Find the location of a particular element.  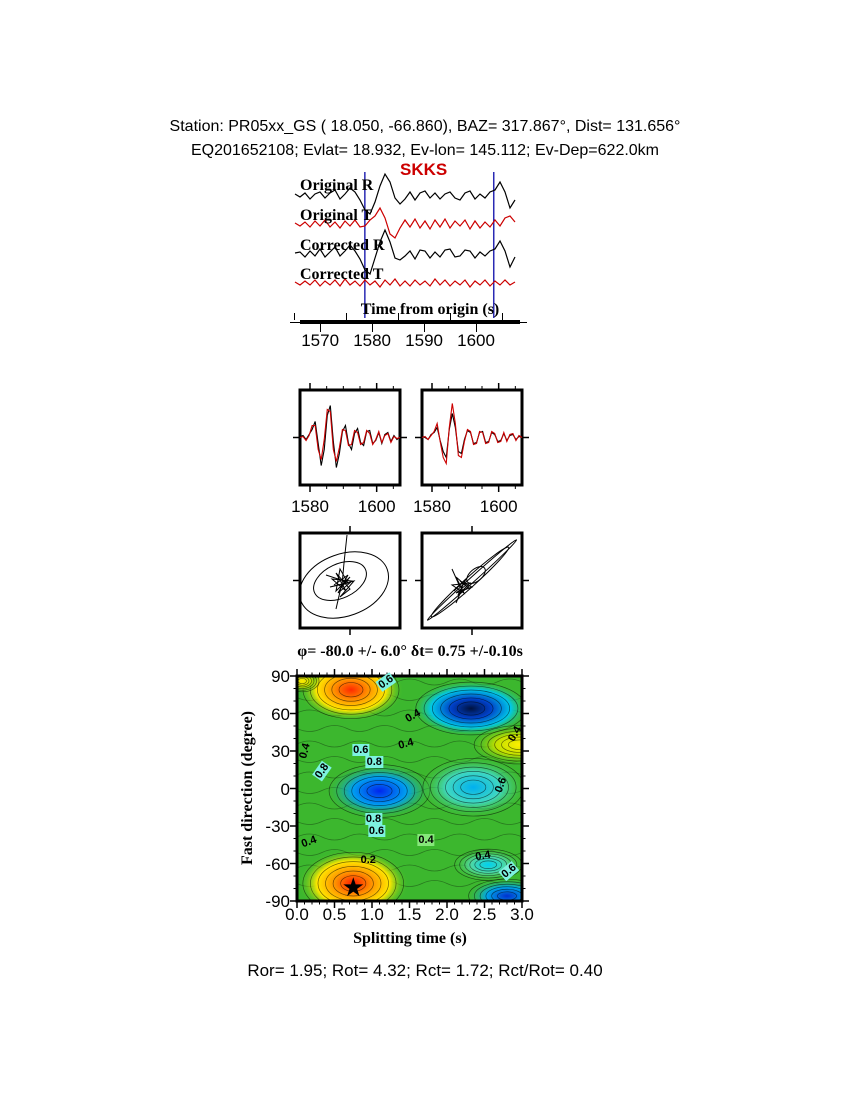

trace-label-original-t: Original T is located at coordinates (336, 215).